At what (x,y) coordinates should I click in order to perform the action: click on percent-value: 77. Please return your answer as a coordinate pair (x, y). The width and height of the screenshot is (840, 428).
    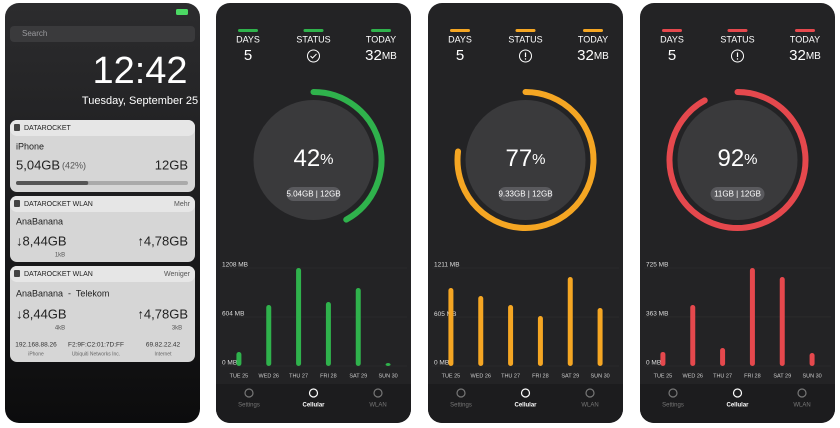
    Looking at the image, I should click on (518, 158).